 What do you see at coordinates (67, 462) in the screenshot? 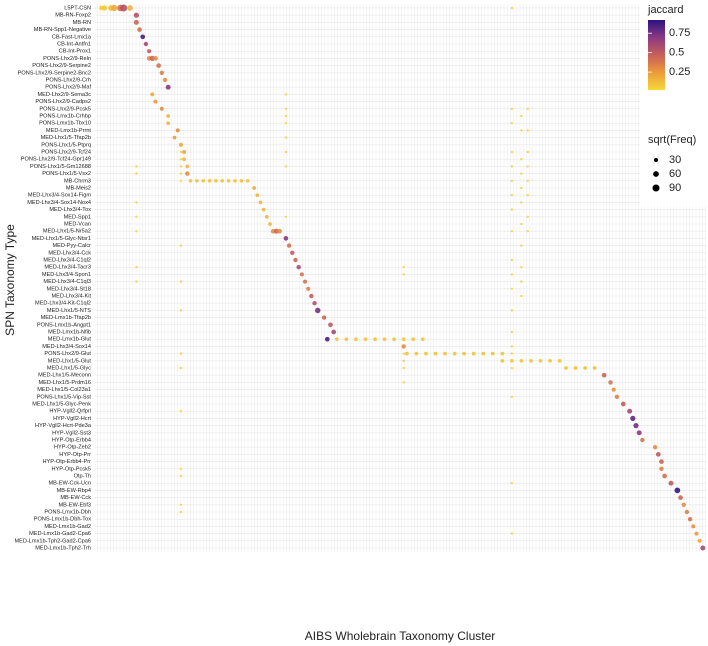
I see `y-tick-label: HYP-Otp-Erbb4-Prr` at bounding box center [67, 462].